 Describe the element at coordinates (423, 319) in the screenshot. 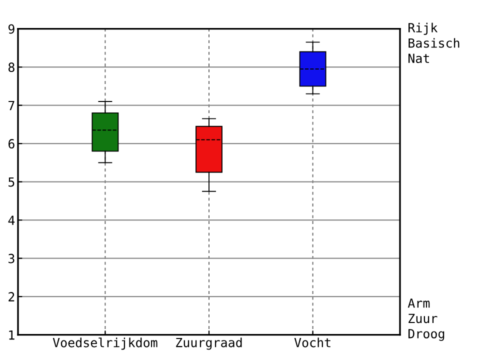

I see `text: Zuur` at that location.